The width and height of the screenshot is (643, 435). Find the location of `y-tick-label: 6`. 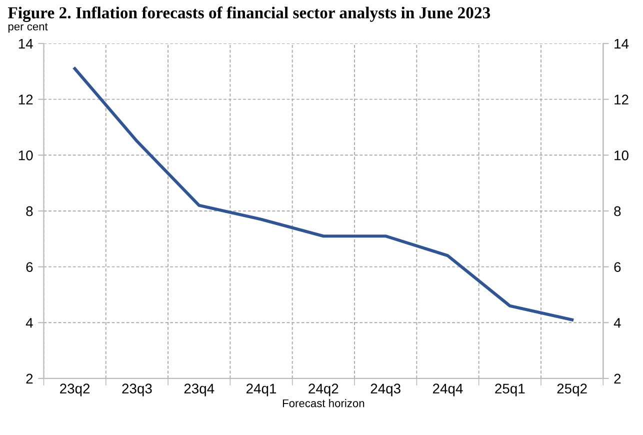

y-tick-label: 6 is located at coordinates (29, 267).